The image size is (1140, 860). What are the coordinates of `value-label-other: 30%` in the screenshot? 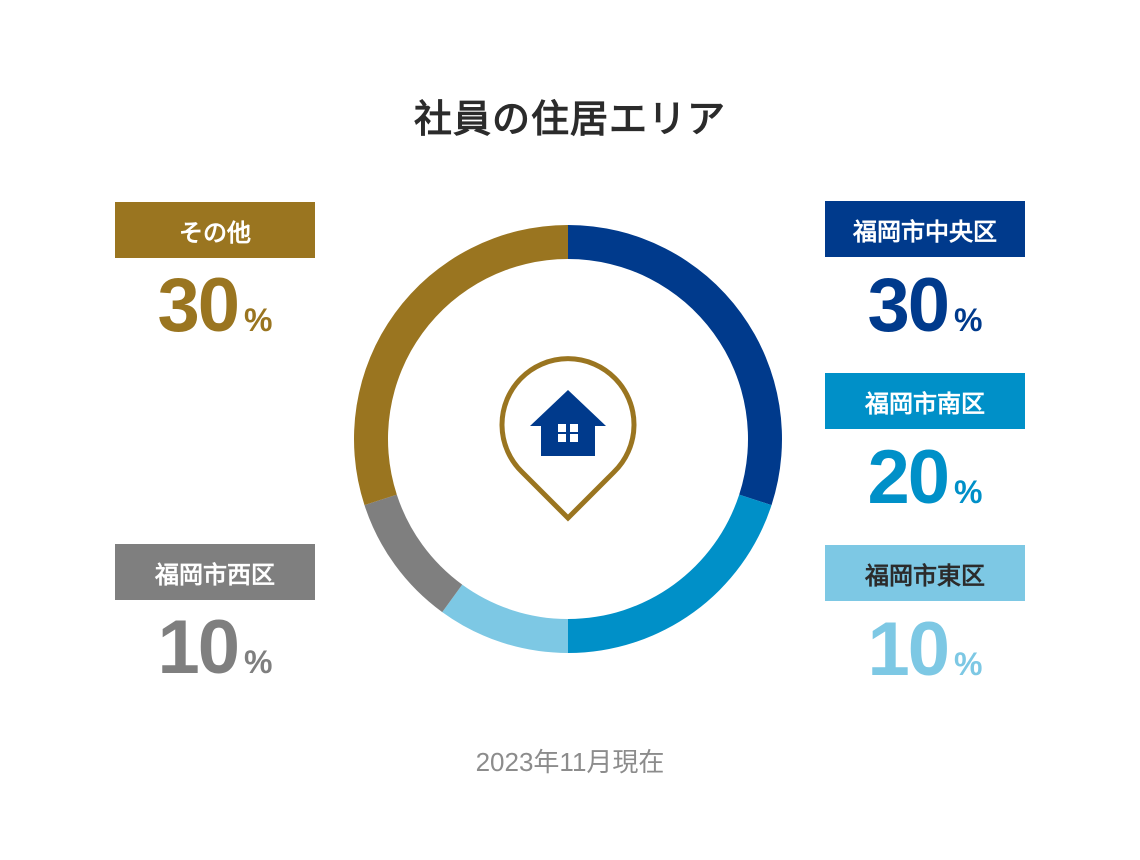 It's located at (215, 305).